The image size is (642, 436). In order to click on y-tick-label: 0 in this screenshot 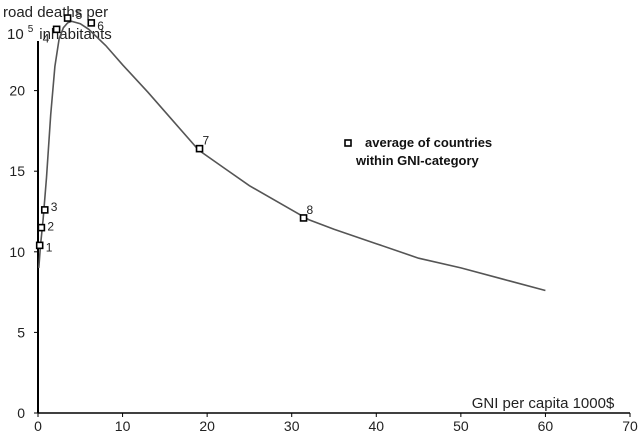, I will do `click(21, 413)`.